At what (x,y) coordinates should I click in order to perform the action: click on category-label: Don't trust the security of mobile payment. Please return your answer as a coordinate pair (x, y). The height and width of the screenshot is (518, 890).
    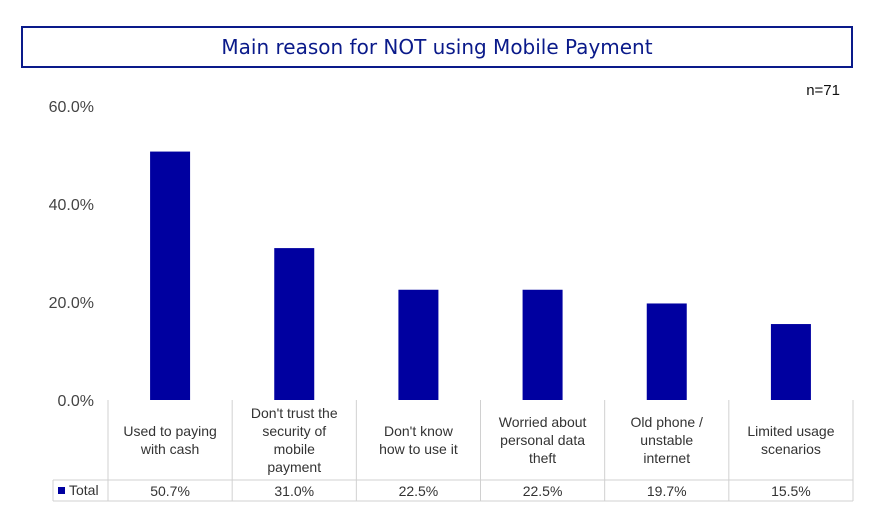
    Looking at the image, I should click on (294, 440).